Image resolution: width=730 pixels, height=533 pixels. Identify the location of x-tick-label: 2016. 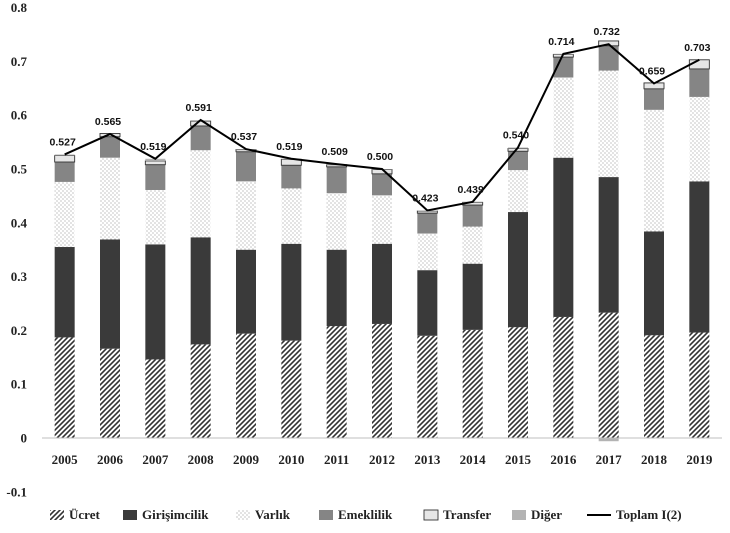
(563, 459).